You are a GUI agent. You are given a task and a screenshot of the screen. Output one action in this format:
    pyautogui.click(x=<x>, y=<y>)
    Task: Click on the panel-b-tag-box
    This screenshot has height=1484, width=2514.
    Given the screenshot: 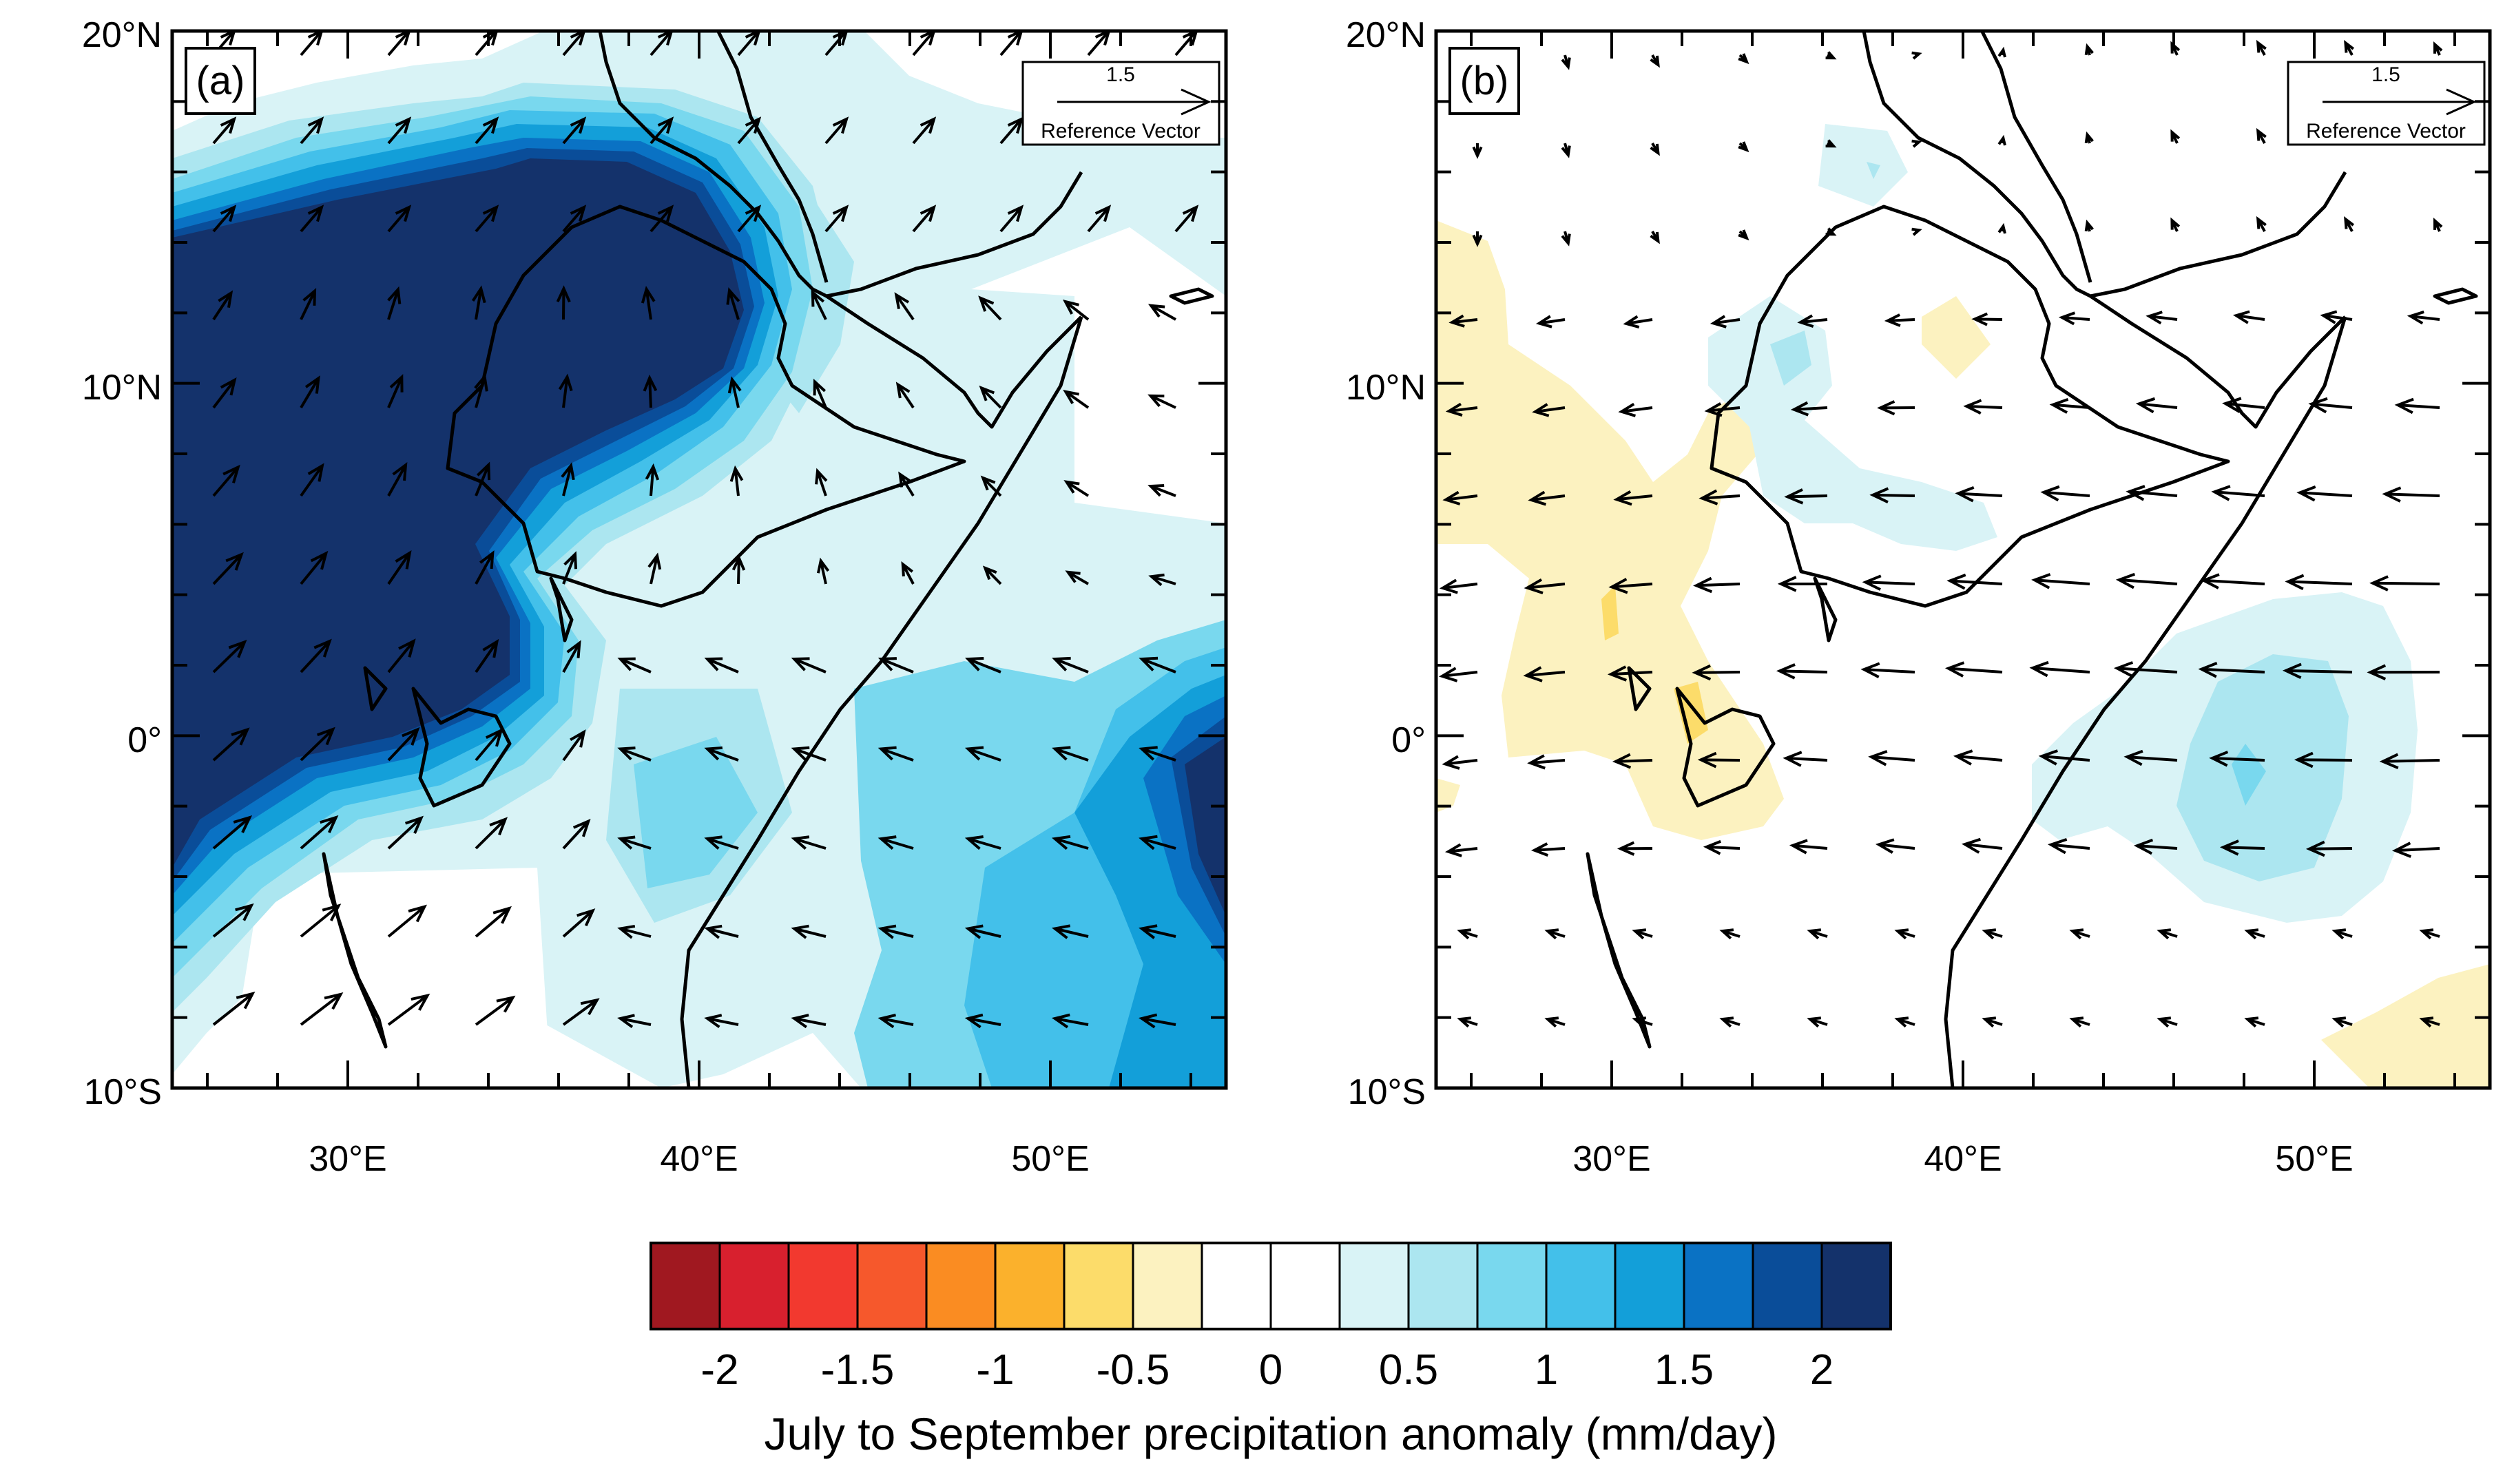 What is the action you would take?
    pyautogui.click(x=1484, y=81)
    